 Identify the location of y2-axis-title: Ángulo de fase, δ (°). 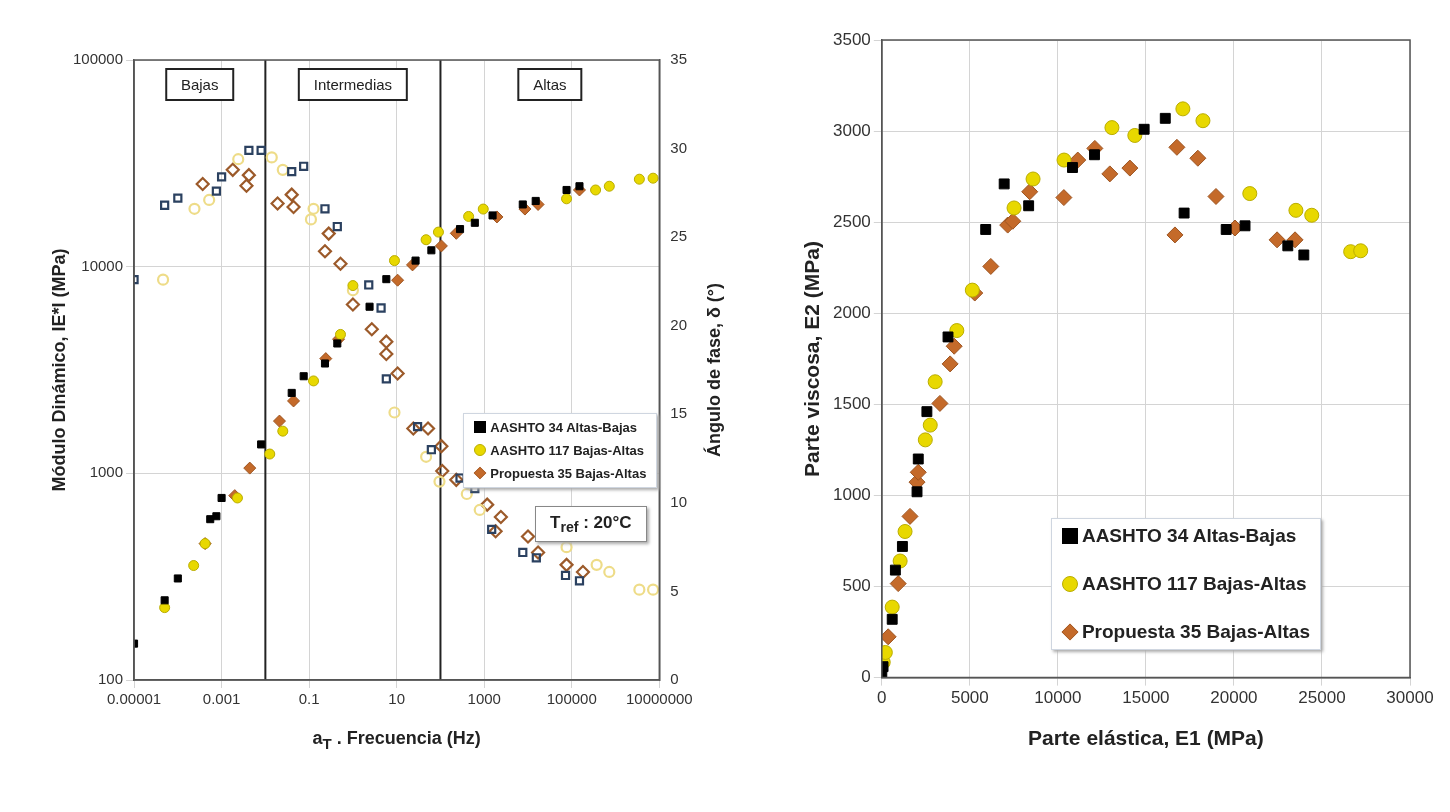
(714, 370).